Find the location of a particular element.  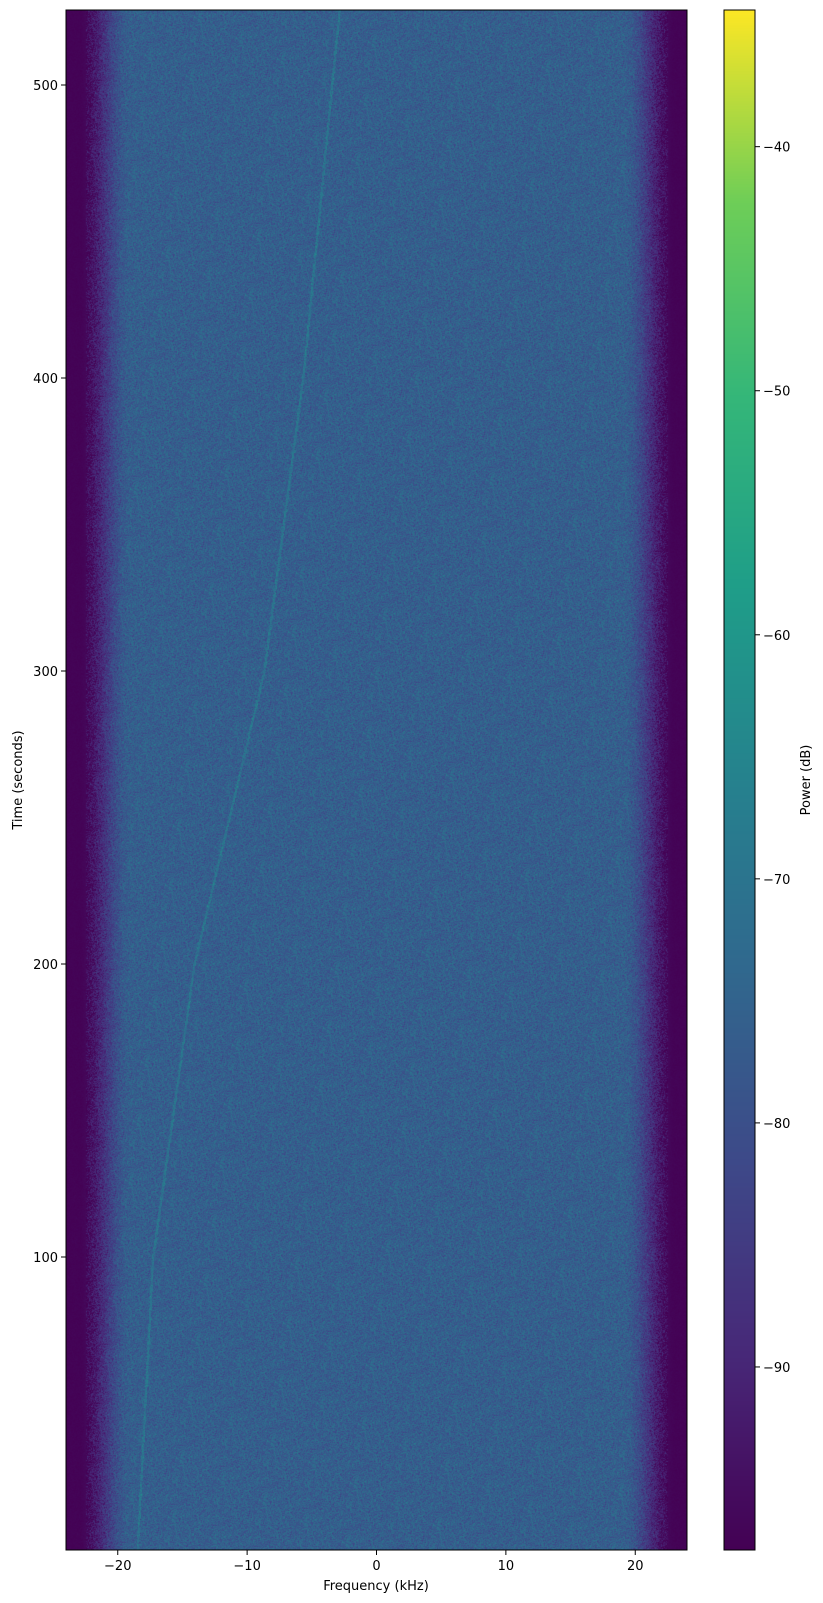

colorbar-tick-label: −80 is located at coordinates (776, 1124).